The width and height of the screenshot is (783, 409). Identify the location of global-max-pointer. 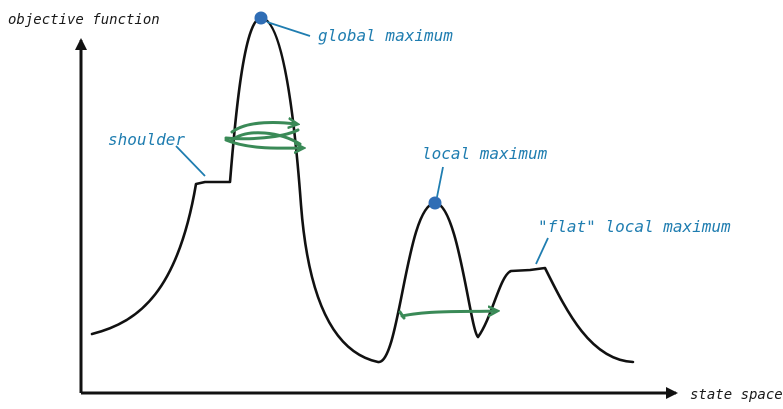
(288, 29).